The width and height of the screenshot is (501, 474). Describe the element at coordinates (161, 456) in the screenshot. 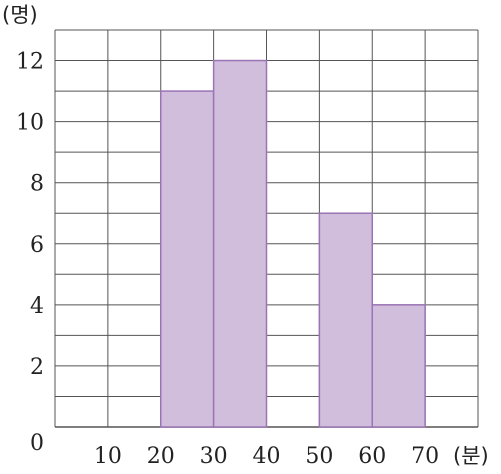

I see `x-tick-label: 20` at that location.